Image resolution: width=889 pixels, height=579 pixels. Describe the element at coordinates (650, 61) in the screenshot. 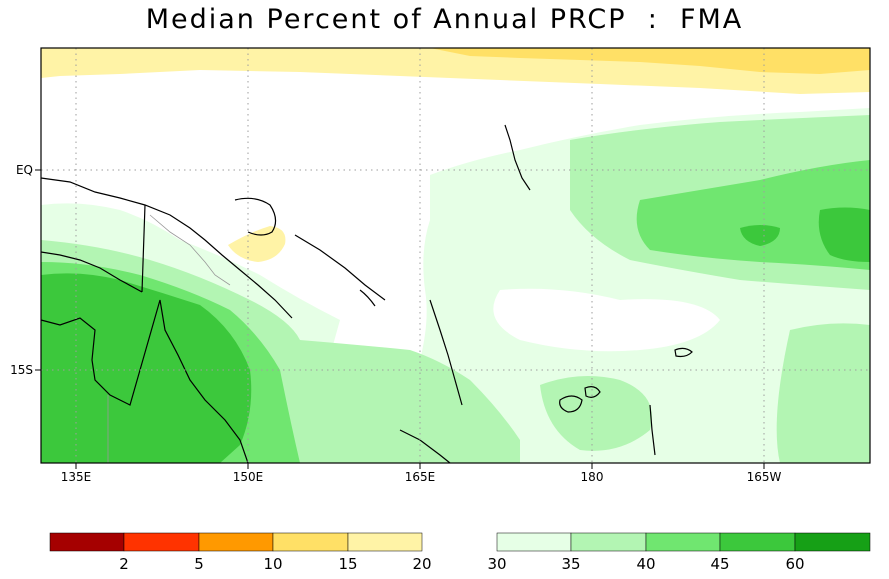

I see `region-north-yellow` at that location.